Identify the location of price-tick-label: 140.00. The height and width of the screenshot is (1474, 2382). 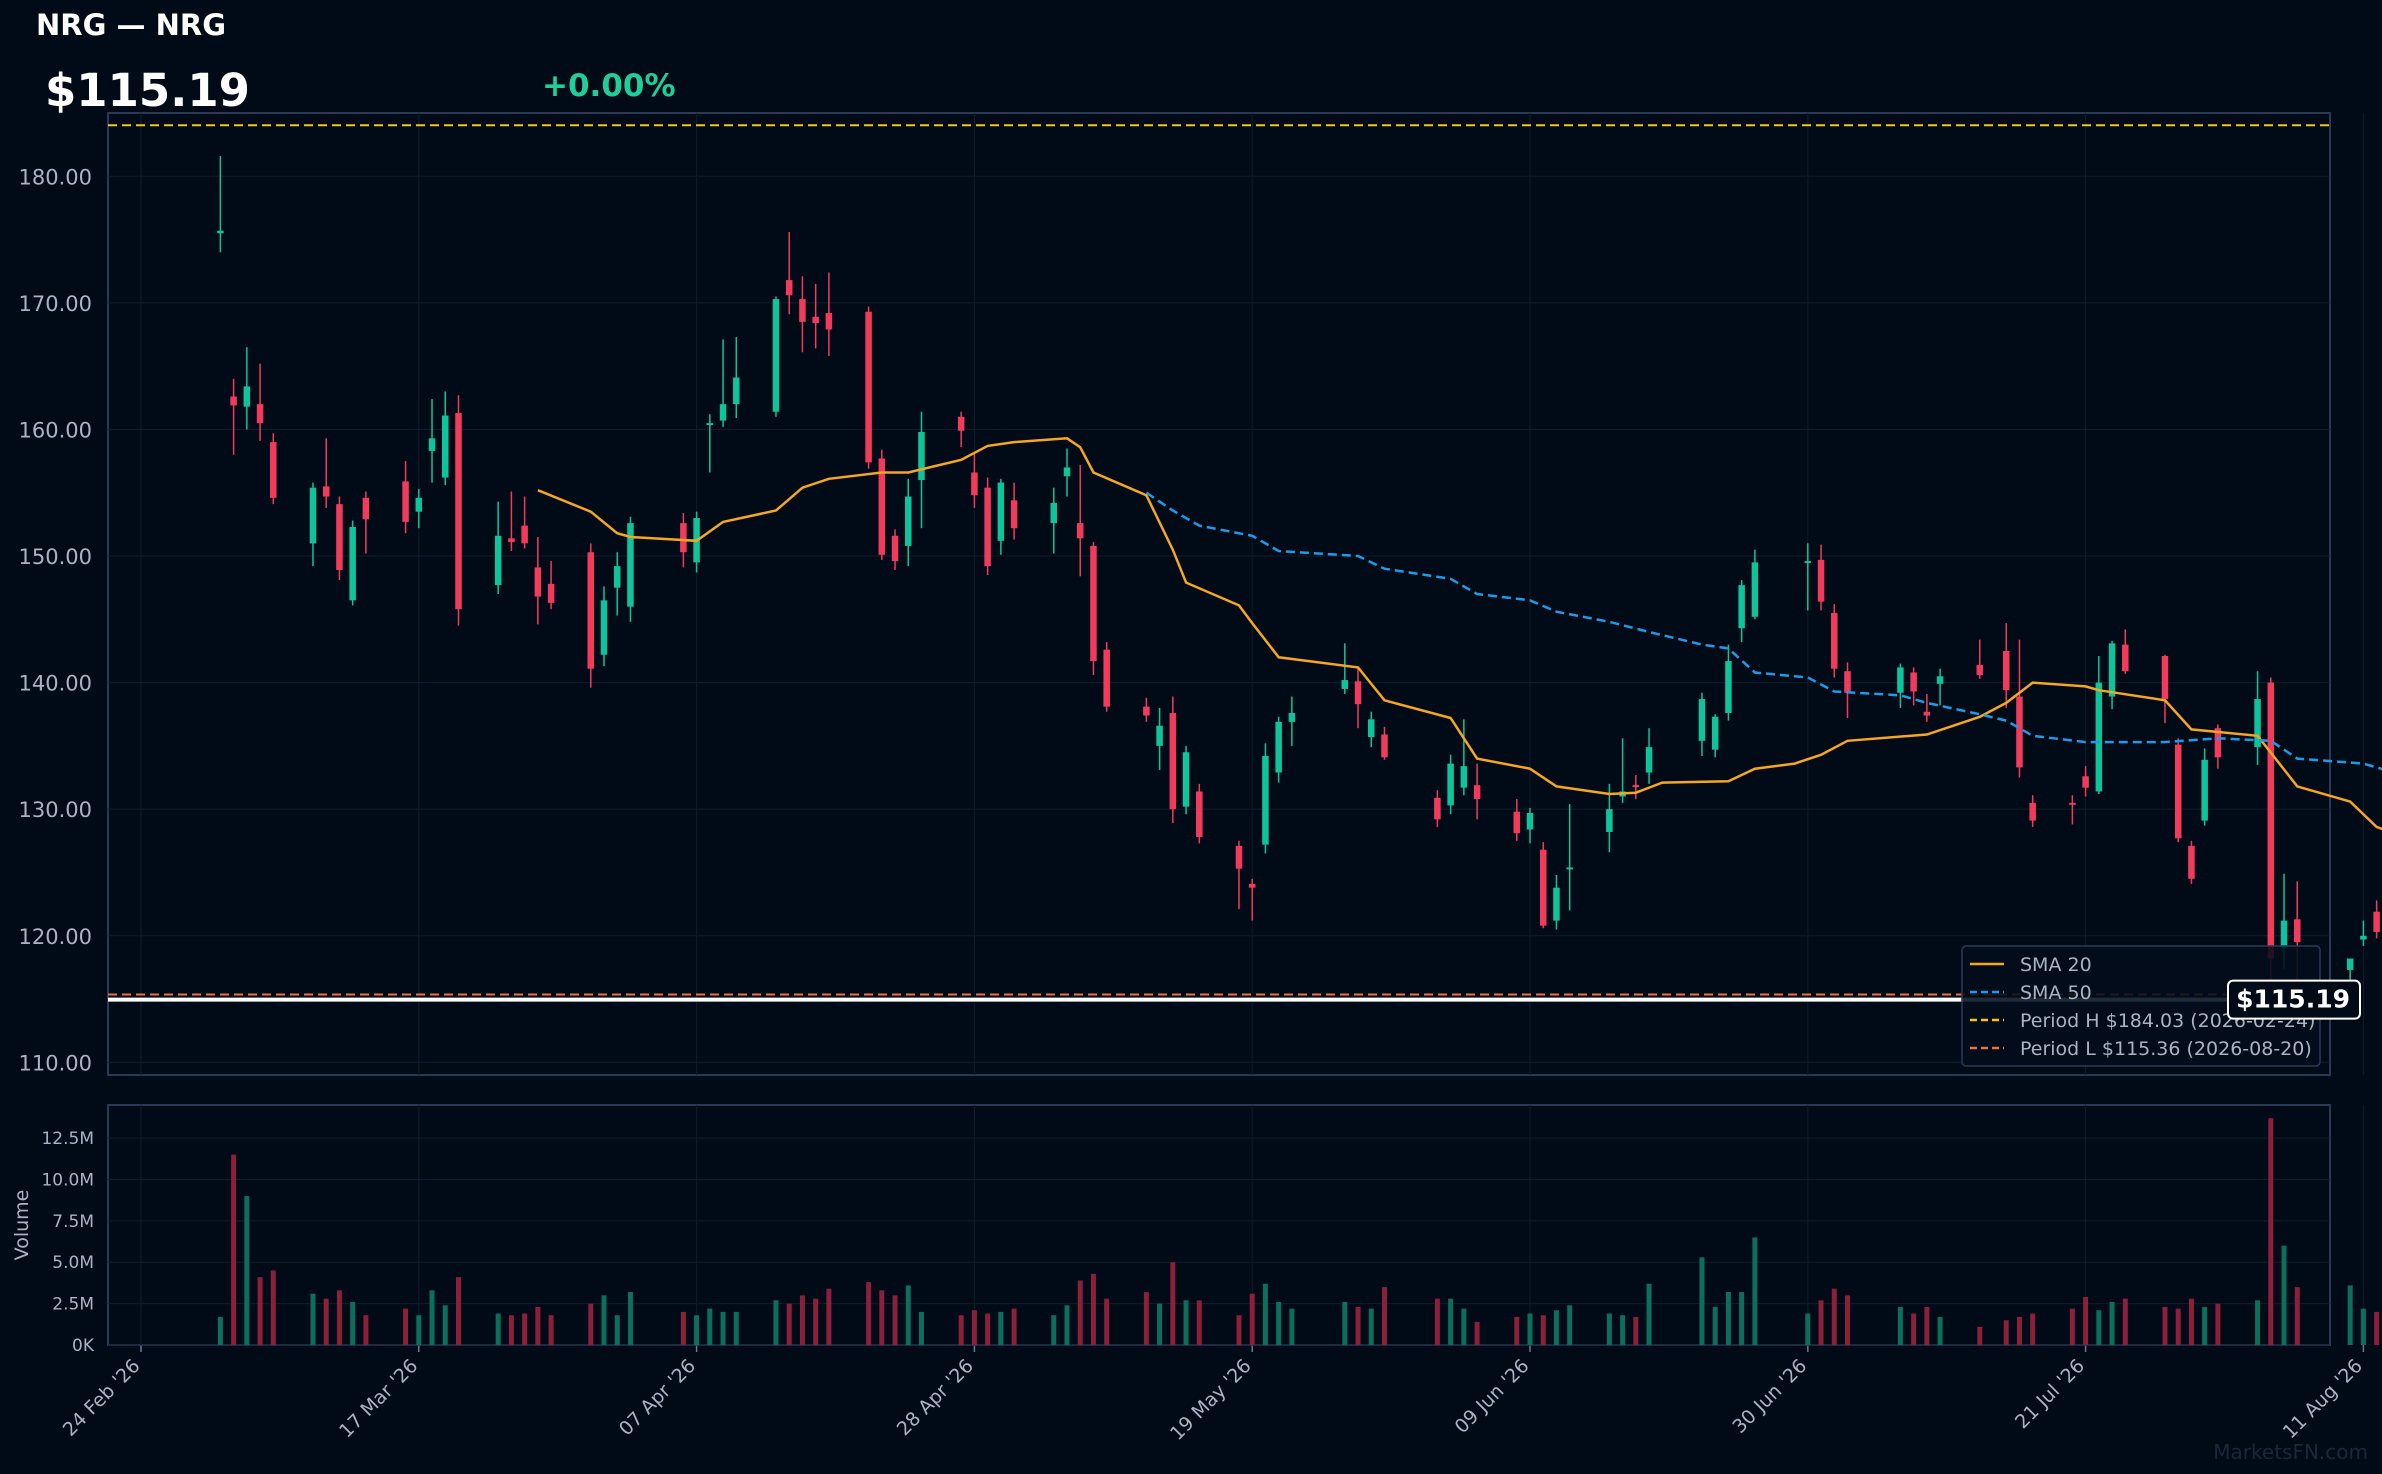
(55, 684).